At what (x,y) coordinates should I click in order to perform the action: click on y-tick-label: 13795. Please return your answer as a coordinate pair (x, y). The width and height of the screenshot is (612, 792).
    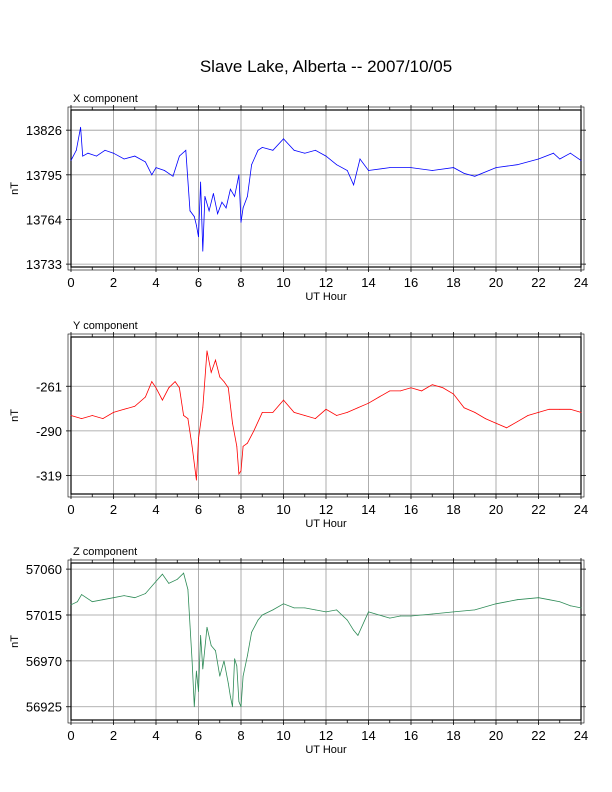
    Looking at the image, I should click on (44, 175).